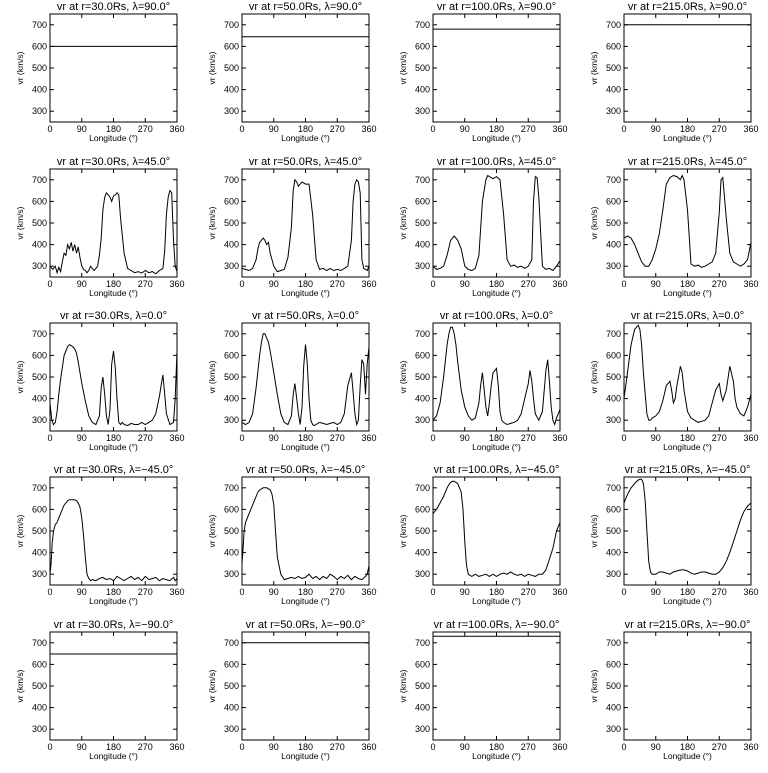 Image resolution: width=768 pixels, height=773 pixels. Describe the element at coordinates (113, 316) in the screenshot. I see `panel-title: vr at r=30.0Rs, λ=0.0°` at that location.